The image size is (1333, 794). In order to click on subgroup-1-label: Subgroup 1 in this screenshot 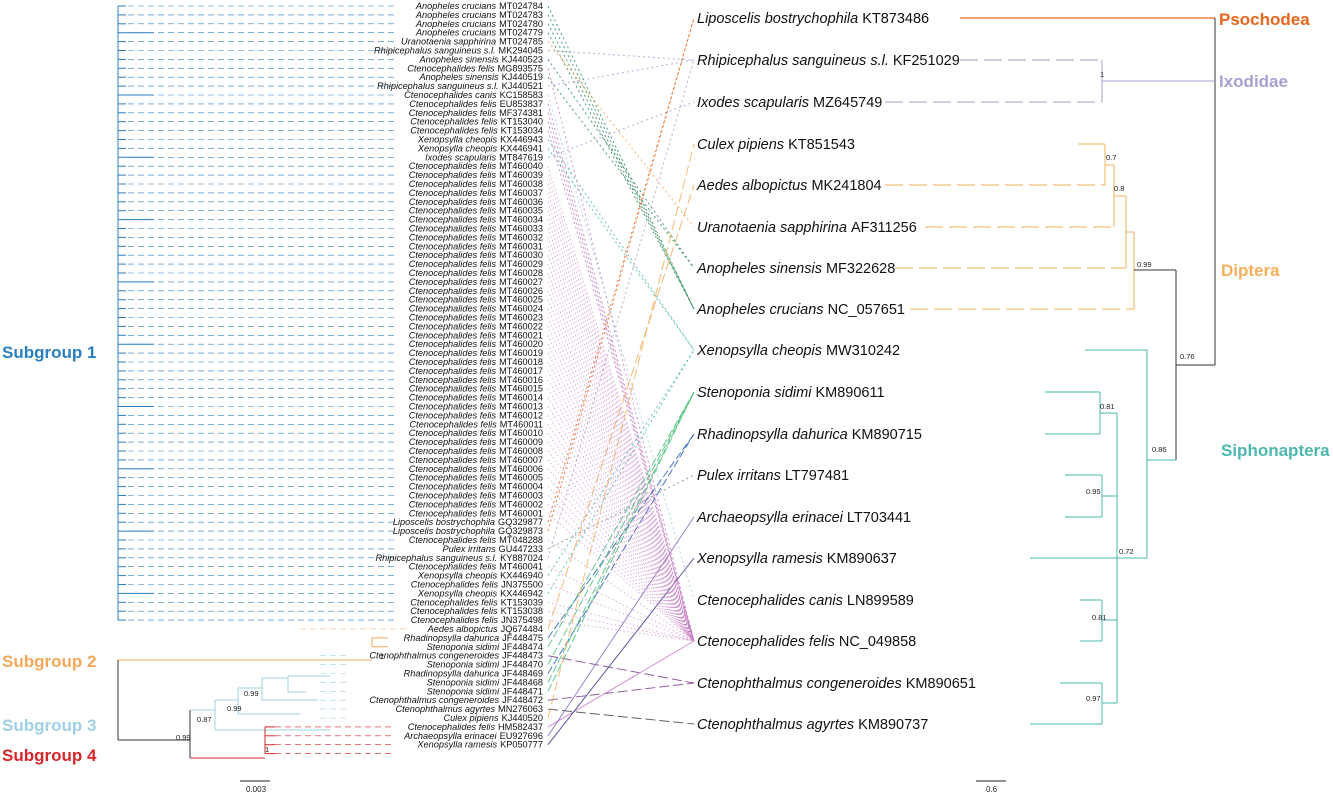, I will do `click(49, 352)`.